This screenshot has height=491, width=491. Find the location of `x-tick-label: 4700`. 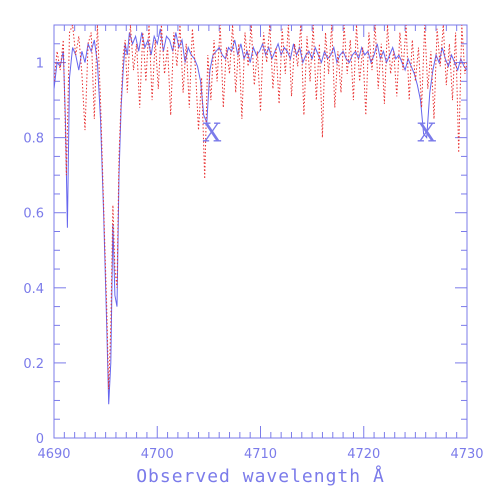

x-tick-label: 4700 is located at coordinates (157, 454).